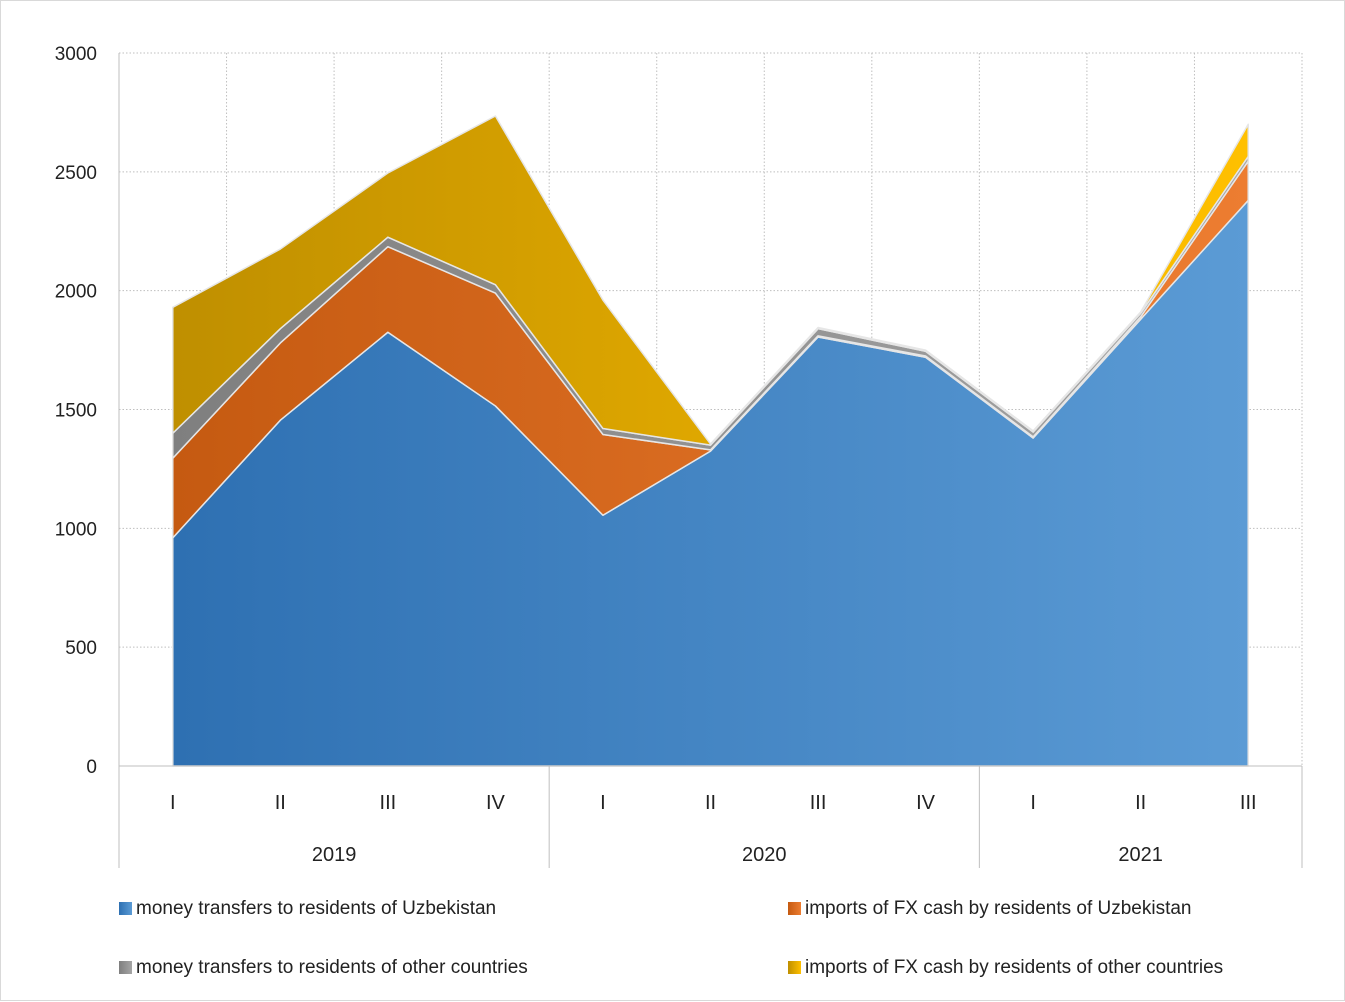 The height and width of the screenshot is (1002, 1345). Describe the element at coordinates (76, 411) in the screenshot. I see `y-tick-label: 1500` at that location.